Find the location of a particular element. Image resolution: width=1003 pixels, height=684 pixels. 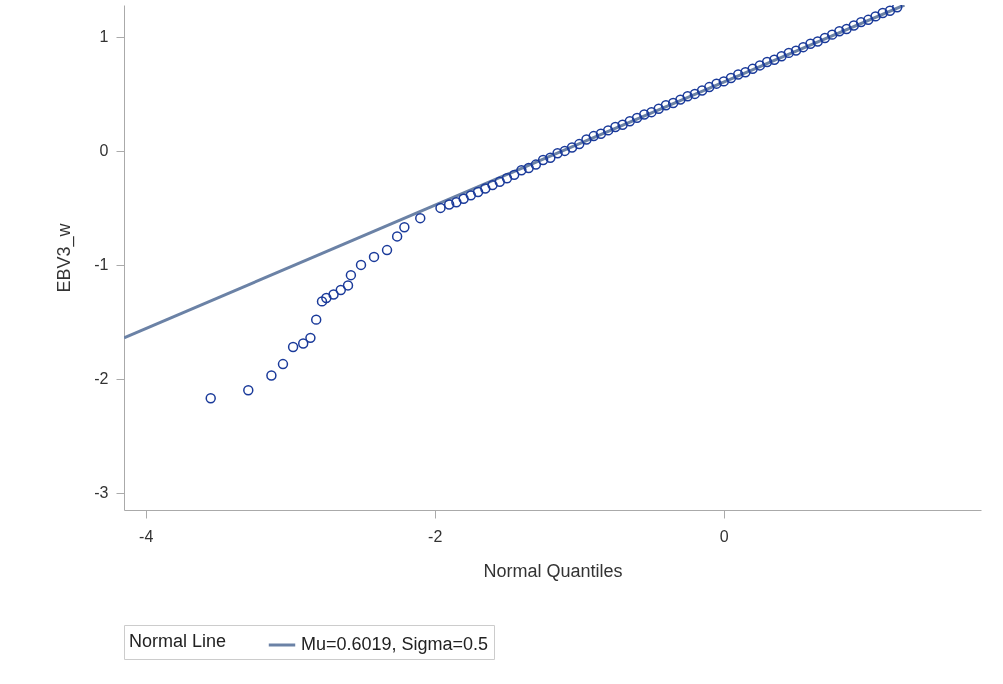

x-tick-label: -4 is located at coordinates (146, 536).